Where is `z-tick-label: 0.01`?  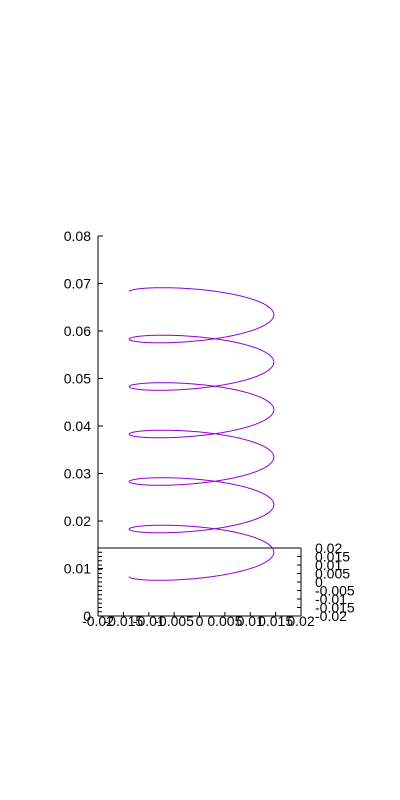
z-tick-label: 0.01 is located at coordinates (77, 569).